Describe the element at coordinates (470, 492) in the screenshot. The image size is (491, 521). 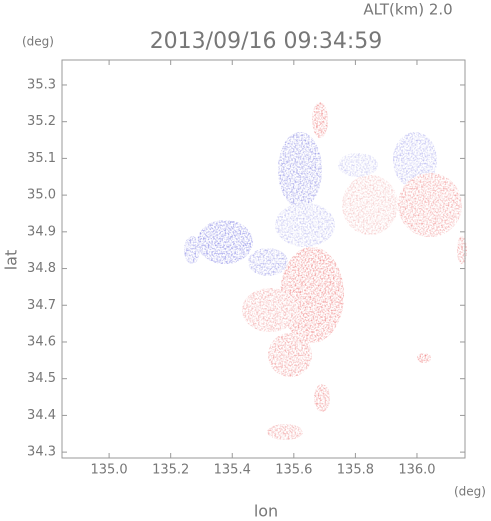
I see `x-unit: (deg)` at that location.